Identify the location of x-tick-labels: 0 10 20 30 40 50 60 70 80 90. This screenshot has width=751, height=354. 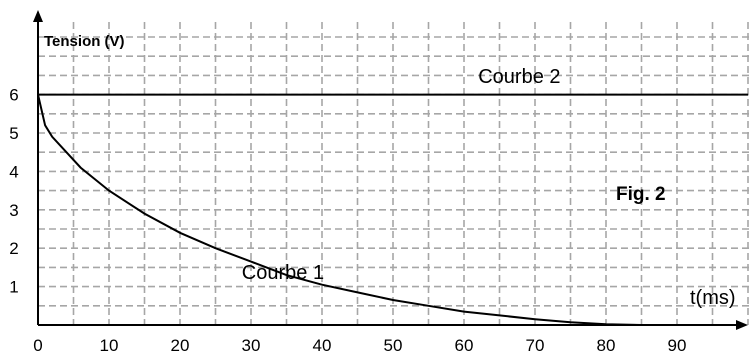
(359, 345).